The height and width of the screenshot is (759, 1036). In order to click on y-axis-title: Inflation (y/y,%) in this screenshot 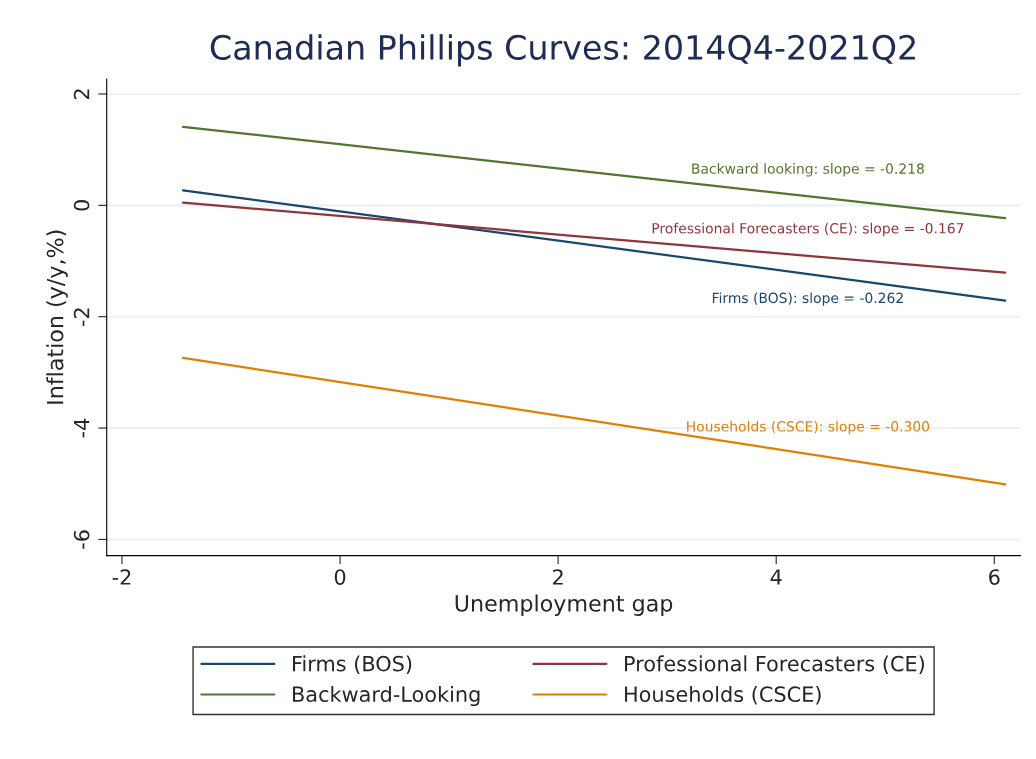, I will do `click(57, 317)`.